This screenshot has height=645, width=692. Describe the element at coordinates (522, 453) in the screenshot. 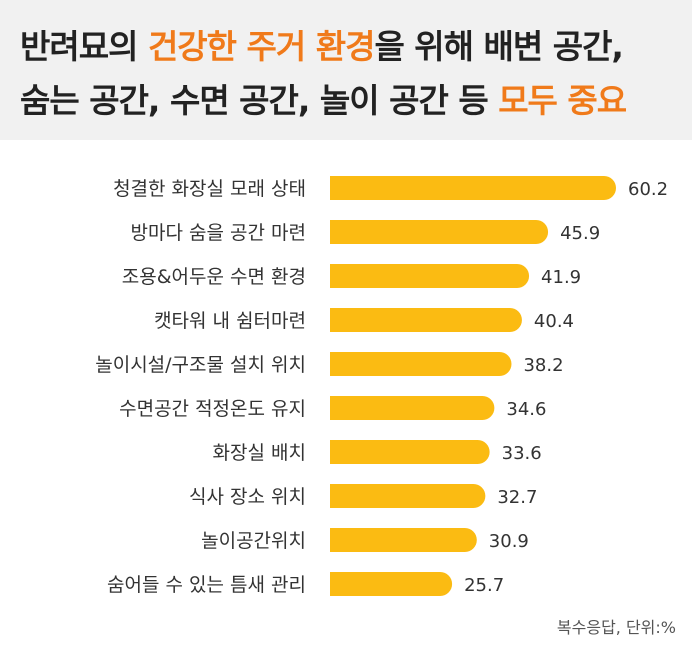

I see `value-label: 33.6` at that location.